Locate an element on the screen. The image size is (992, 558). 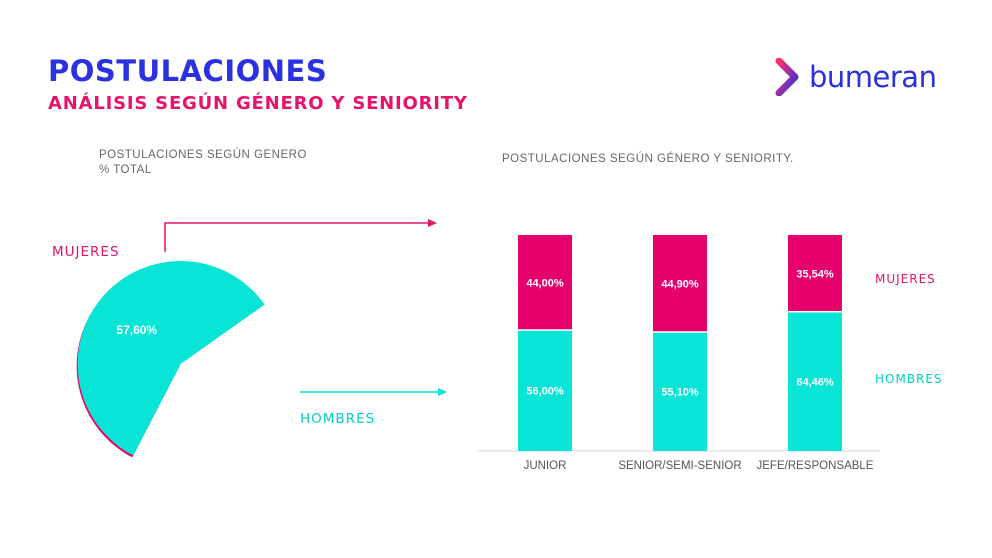
bar-chart-title: POSTULACIONES SEGÚN GÉNERO Y SENIORITY. is located at coordinates (648, 159).